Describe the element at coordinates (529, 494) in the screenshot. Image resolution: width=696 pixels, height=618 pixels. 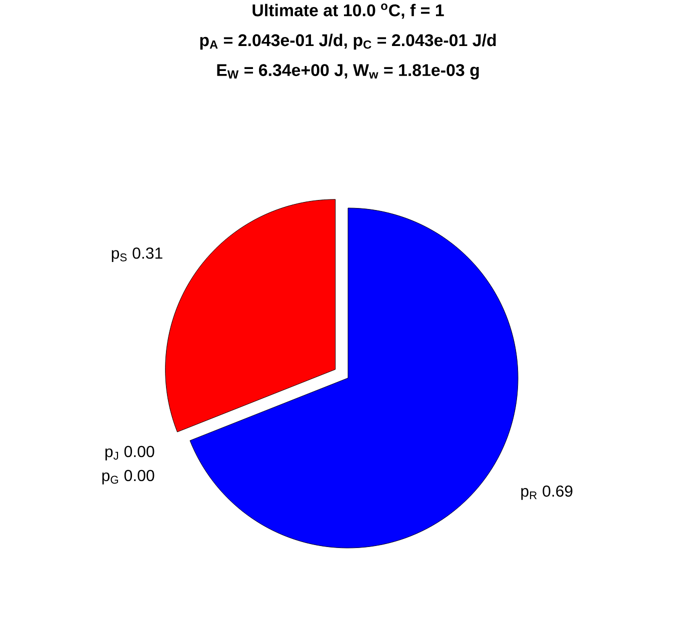
I see `slice-label: p$_{R}$` at that location.